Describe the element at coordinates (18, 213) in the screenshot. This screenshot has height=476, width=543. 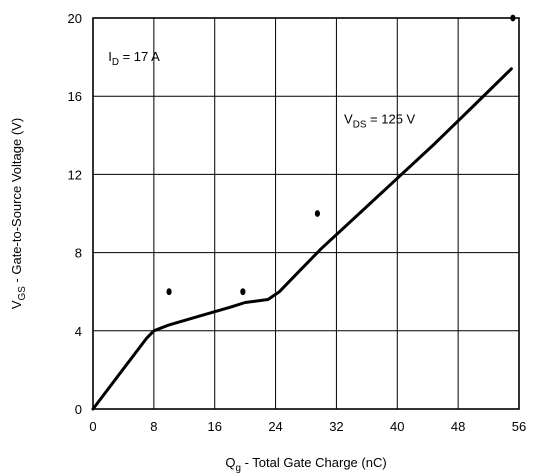
I see `y-axis-label: VGS - Gate-to-Source Voltage (V)` at that location.